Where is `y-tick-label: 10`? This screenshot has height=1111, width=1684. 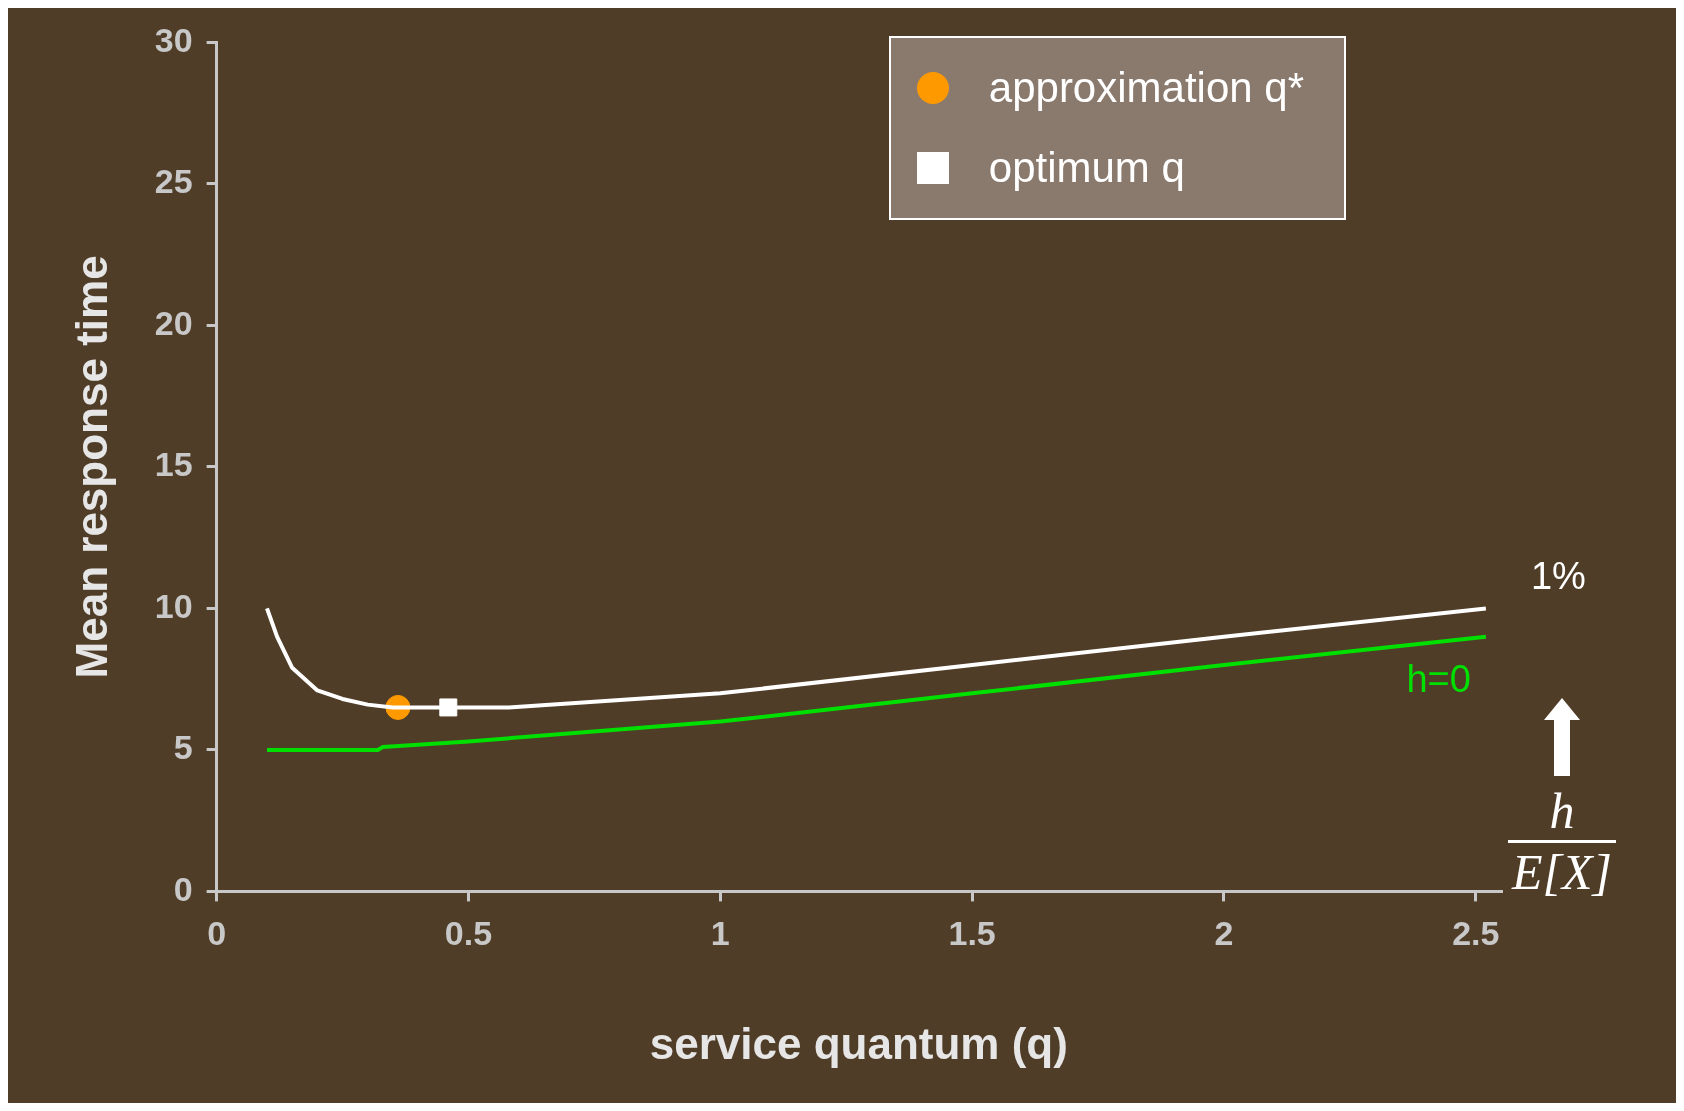
y-tick-label: 10 is located at coordinates (173, 605).